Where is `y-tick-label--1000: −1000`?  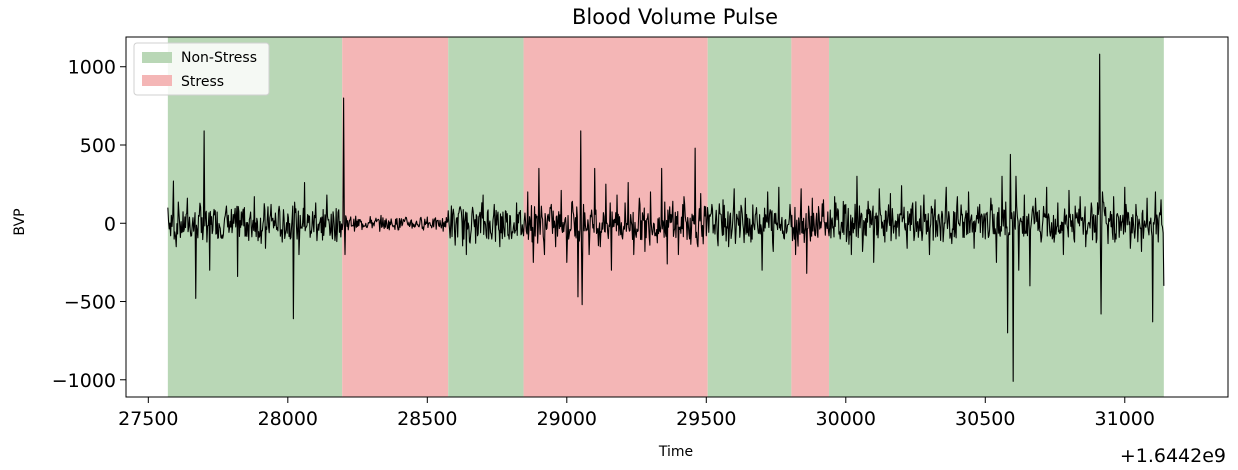 y-tick-label--1000: −1000 is located at coordinates (84, 381).